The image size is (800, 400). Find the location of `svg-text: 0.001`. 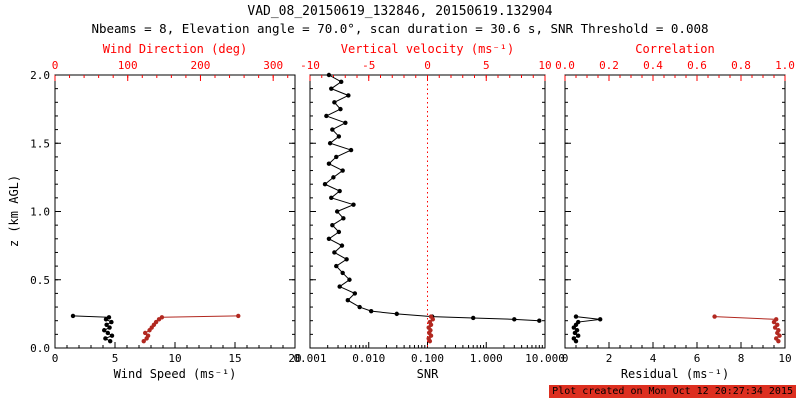

svg-text: 0.001 is located at coordinates (309, 358).